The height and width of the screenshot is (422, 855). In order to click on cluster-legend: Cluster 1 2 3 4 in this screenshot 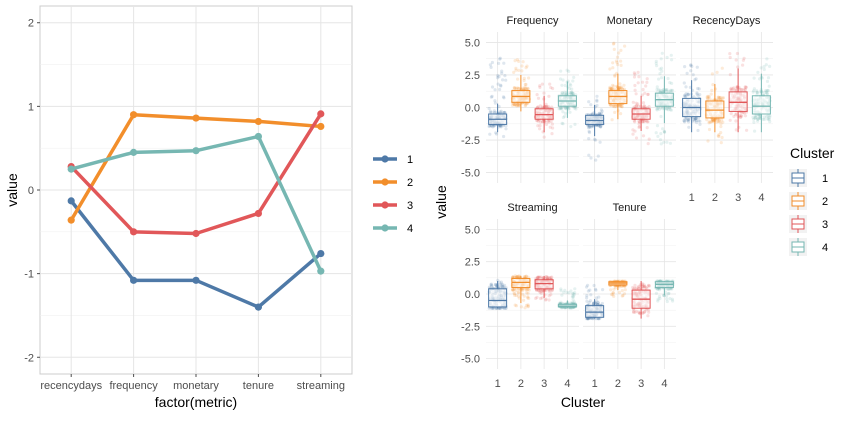, I will do `click(812, 200)`.